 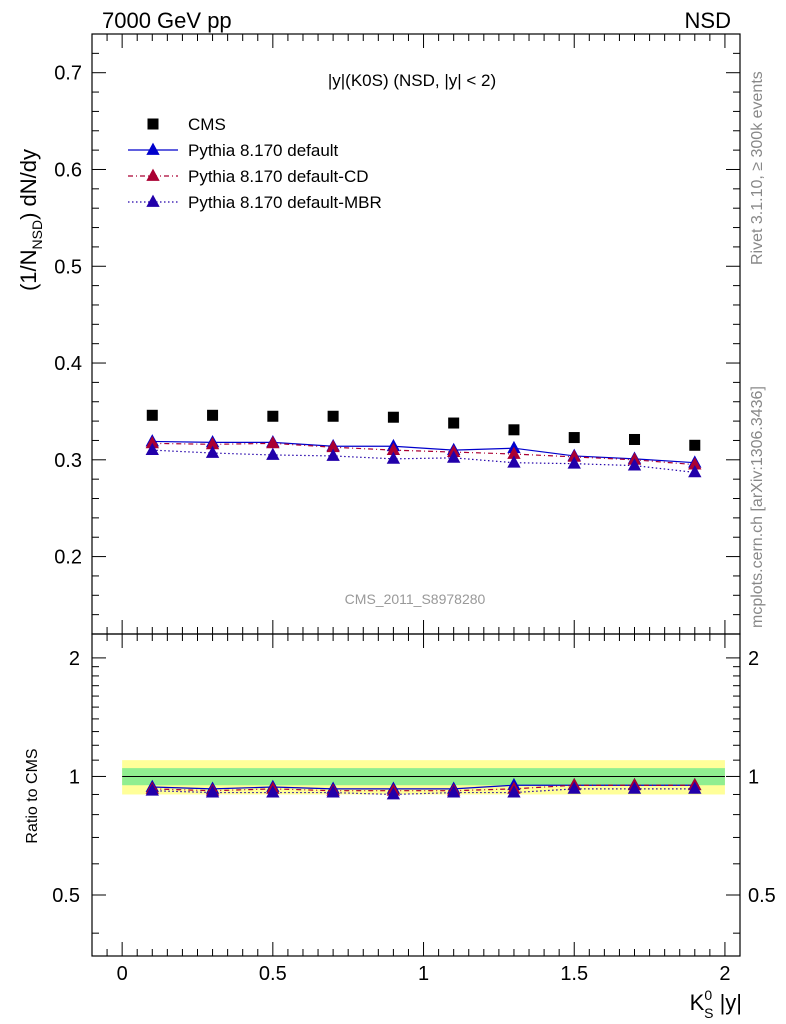 What do you see at coordinates (727, 1002) in the screenshot?
I see `x-axis-label-tail: |y|` at bounding box center [727, 1002].